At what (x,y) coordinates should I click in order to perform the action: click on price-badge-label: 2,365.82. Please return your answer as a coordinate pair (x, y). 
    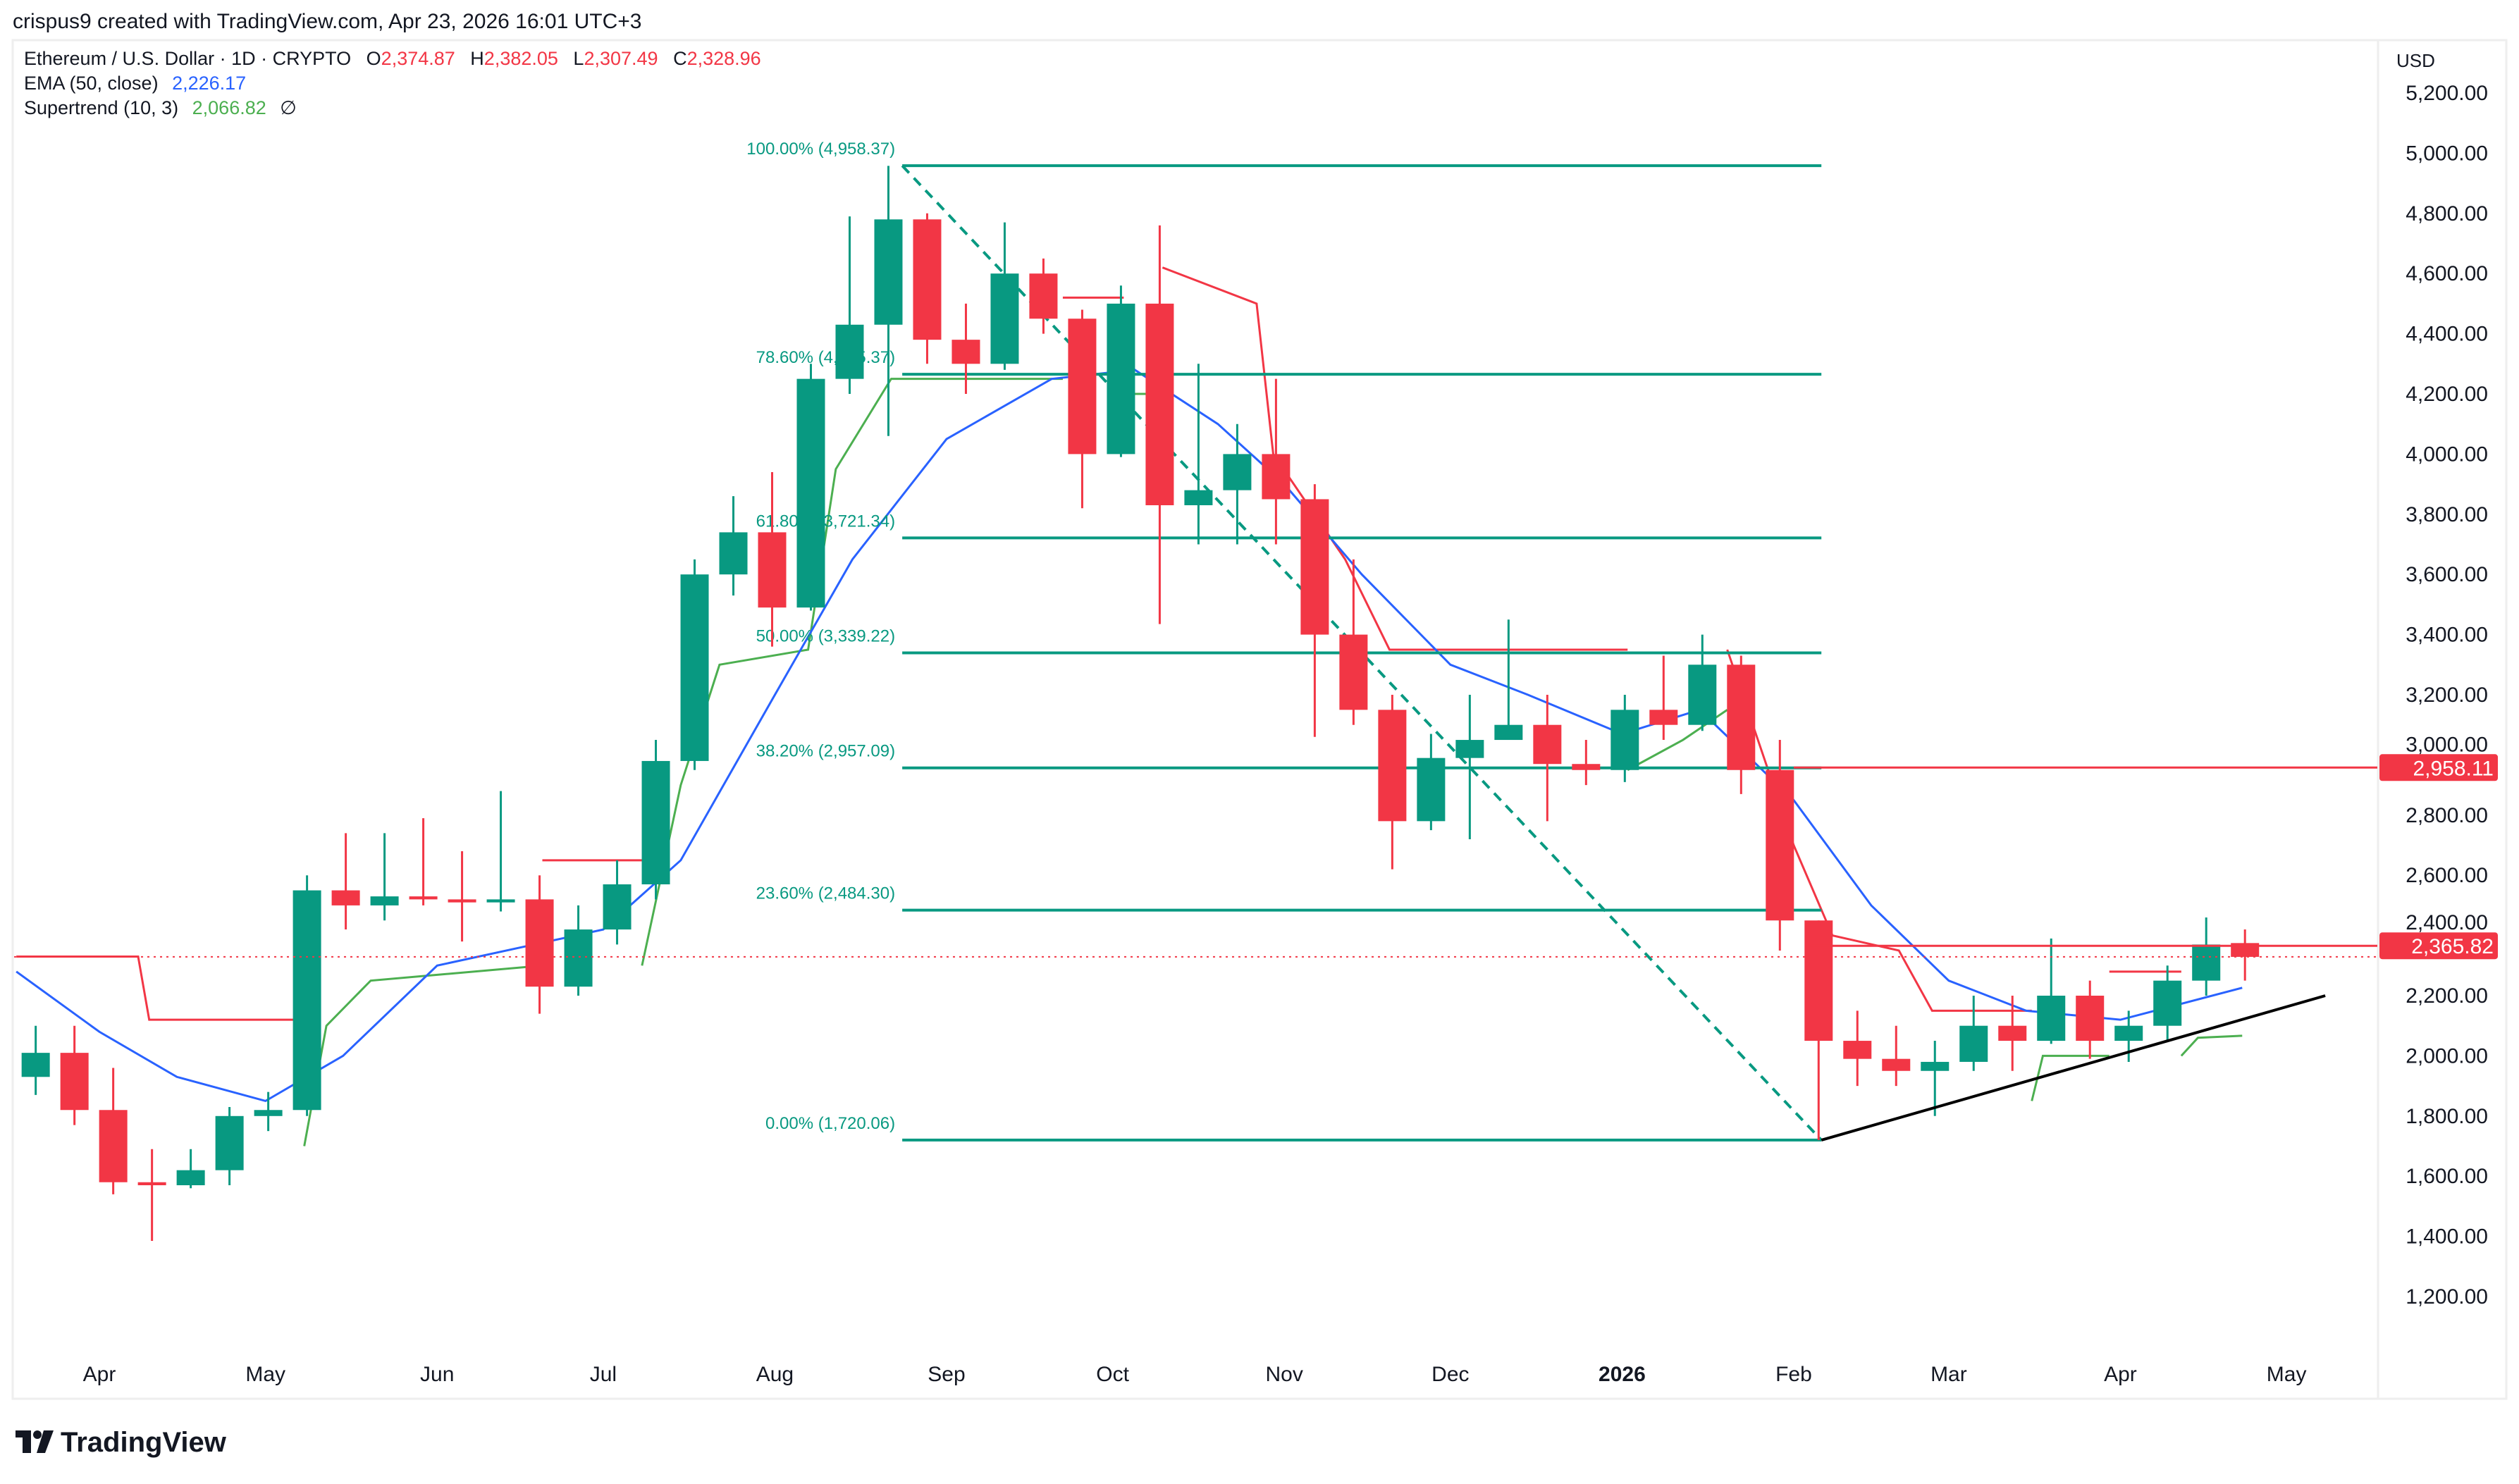
    Looking at the image, I should click on (2452, 946).